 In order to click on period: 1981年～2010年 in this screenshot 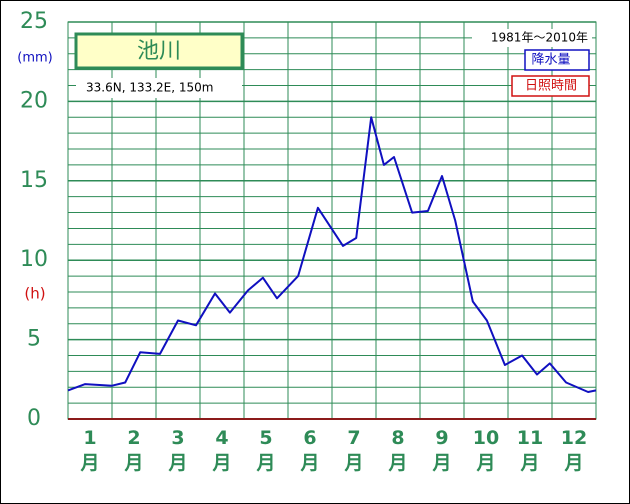, I will do `click(539, 38)`.